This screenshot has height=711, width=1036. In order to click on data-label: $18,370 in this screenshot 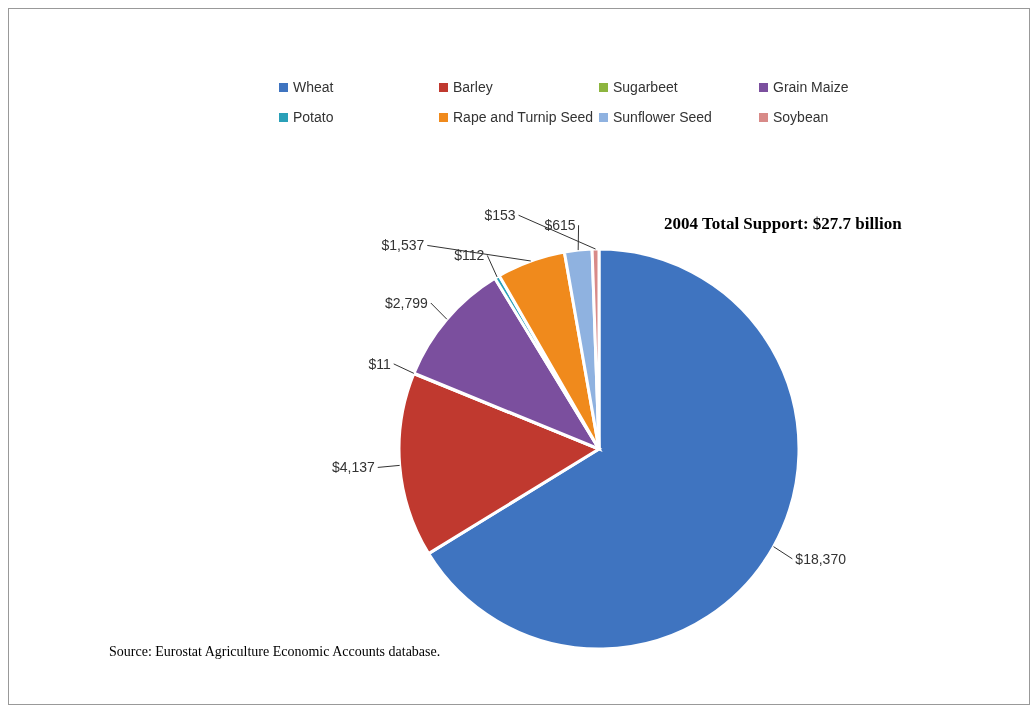, I will do `click(821, 558)`.